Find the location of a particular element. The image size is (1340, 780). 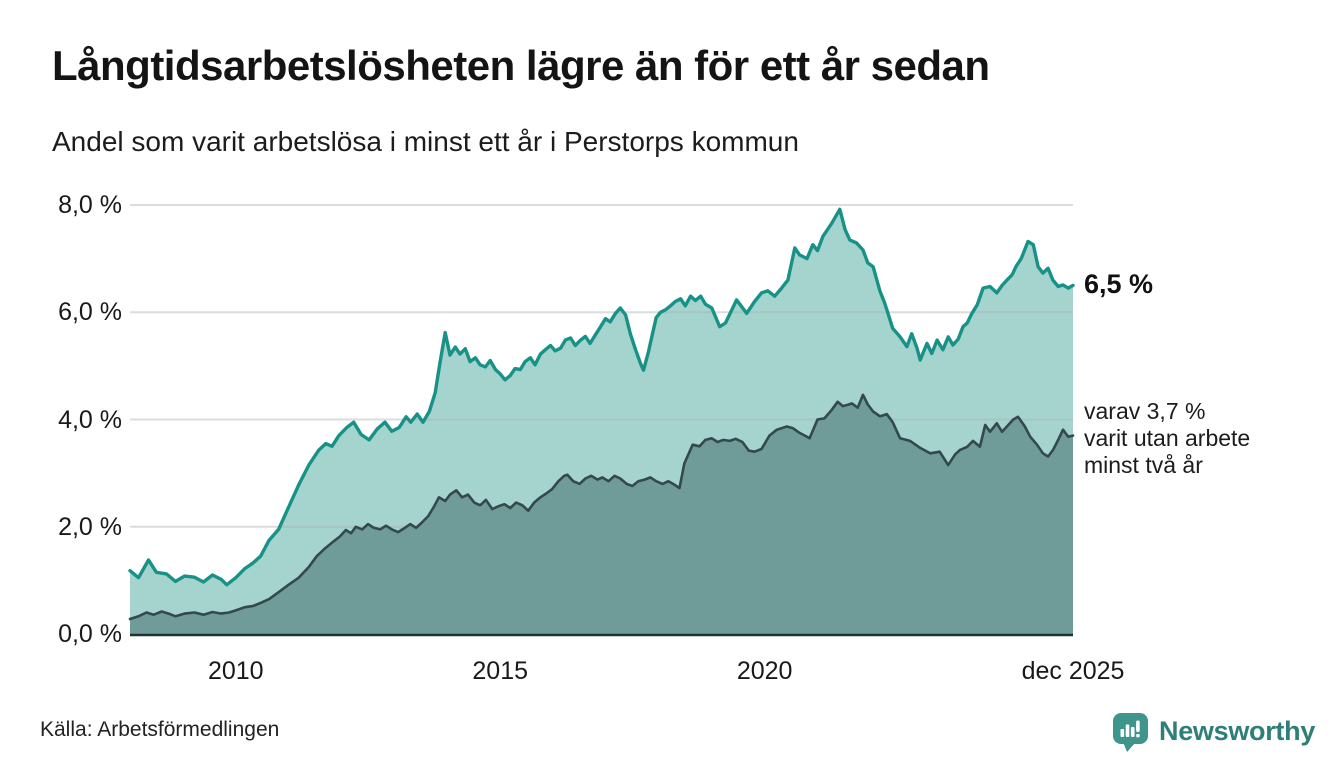

newsworthy-logo-icon is located at coordinates (1130, 732).